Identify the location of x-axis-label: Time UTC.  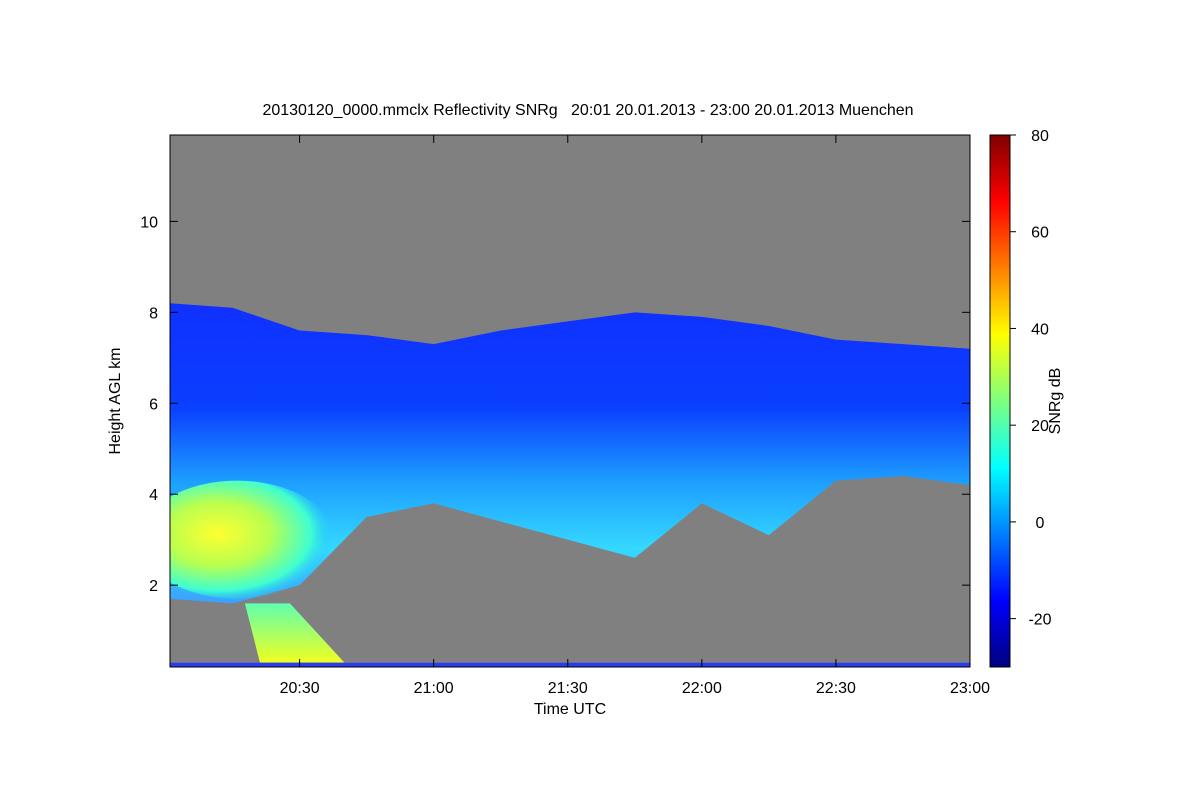
(570, 709).